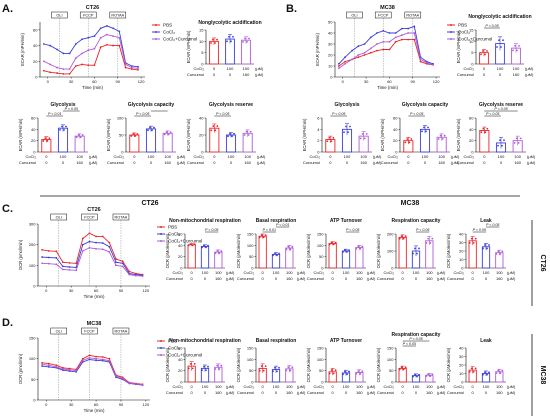 The width and height of the screenshot is (550, 418). I want to click on C-trace-series-line, so click(92, 254).